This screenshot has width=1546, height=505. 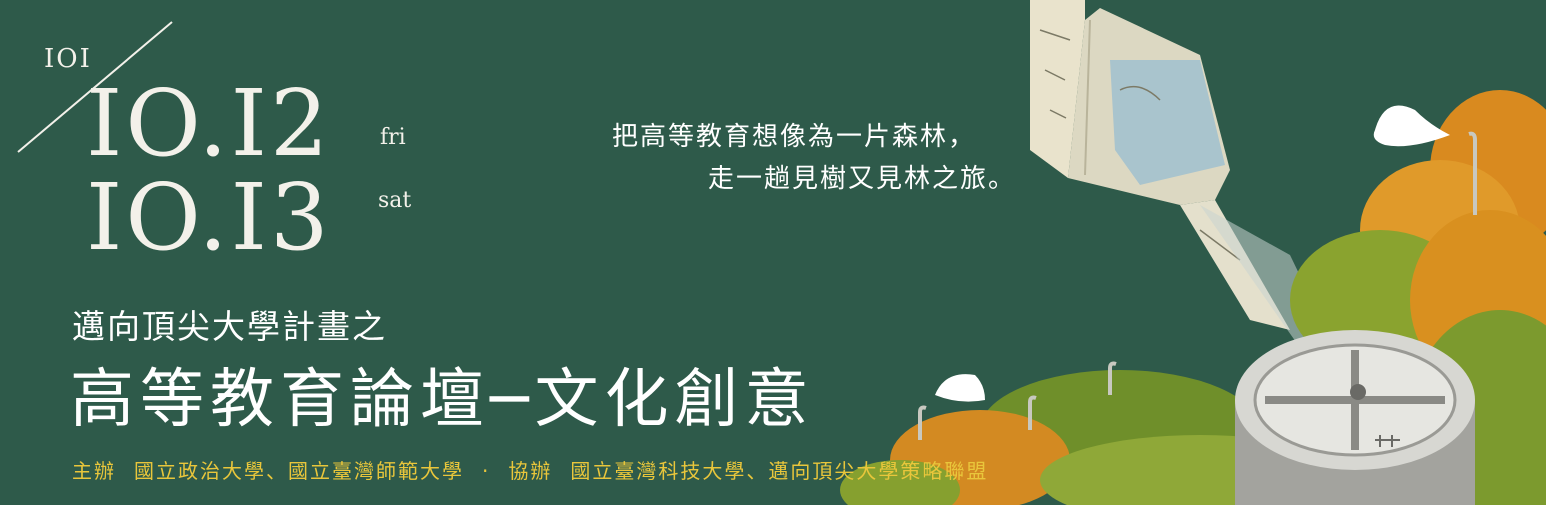 I want to click on date-slash, so click(x=95, y=87).